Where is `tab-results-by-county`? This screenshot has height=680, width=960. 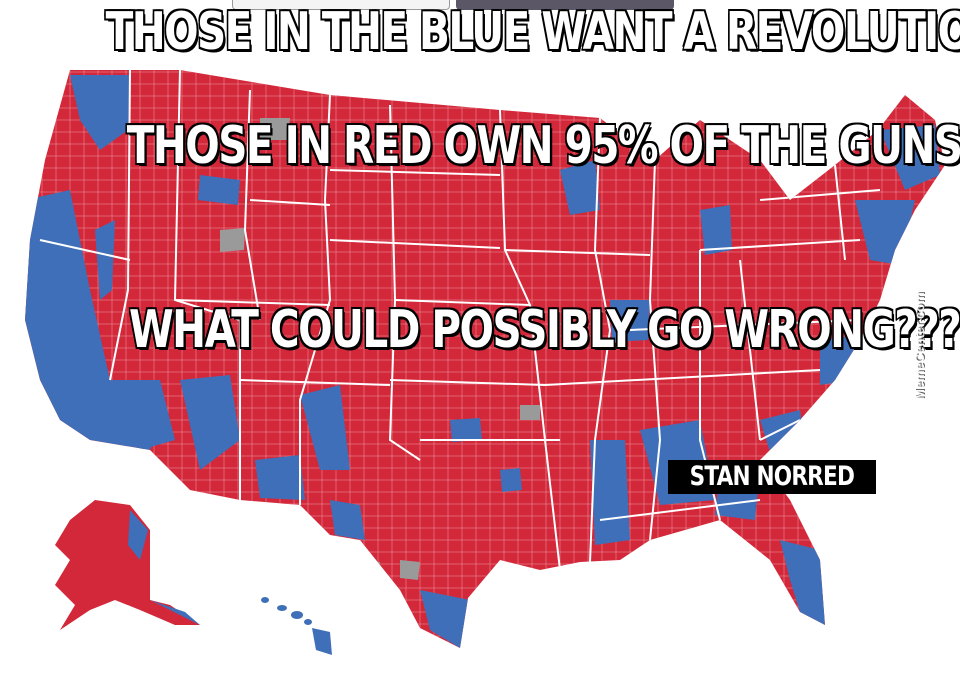
tab-results-by-county is located at coordinates (565, 5).